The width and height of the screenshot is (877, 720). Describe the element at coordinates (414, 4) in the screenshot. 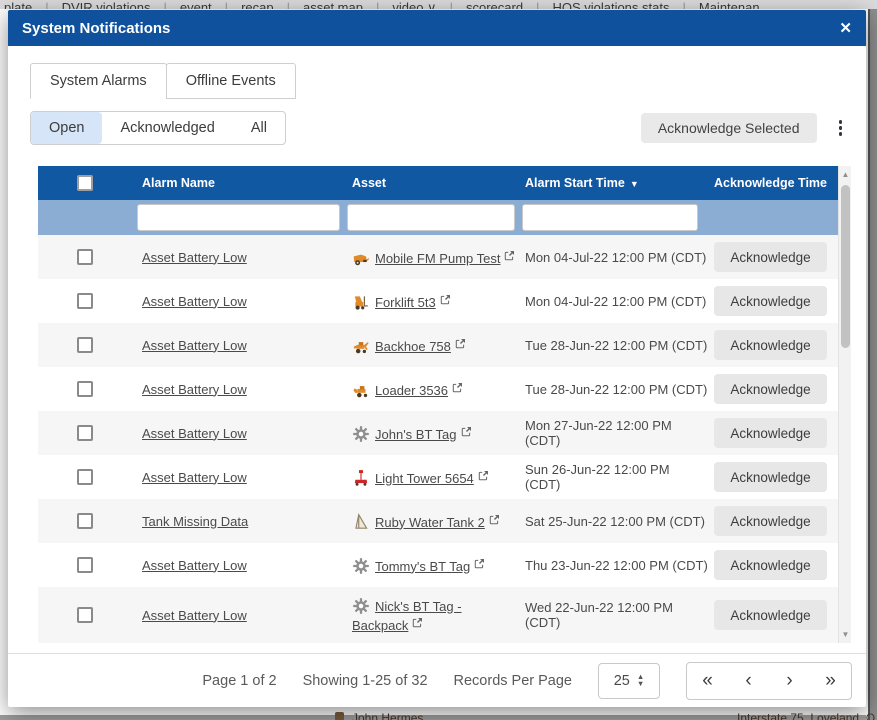

I see `background-nav-item: video ∨` at that location.